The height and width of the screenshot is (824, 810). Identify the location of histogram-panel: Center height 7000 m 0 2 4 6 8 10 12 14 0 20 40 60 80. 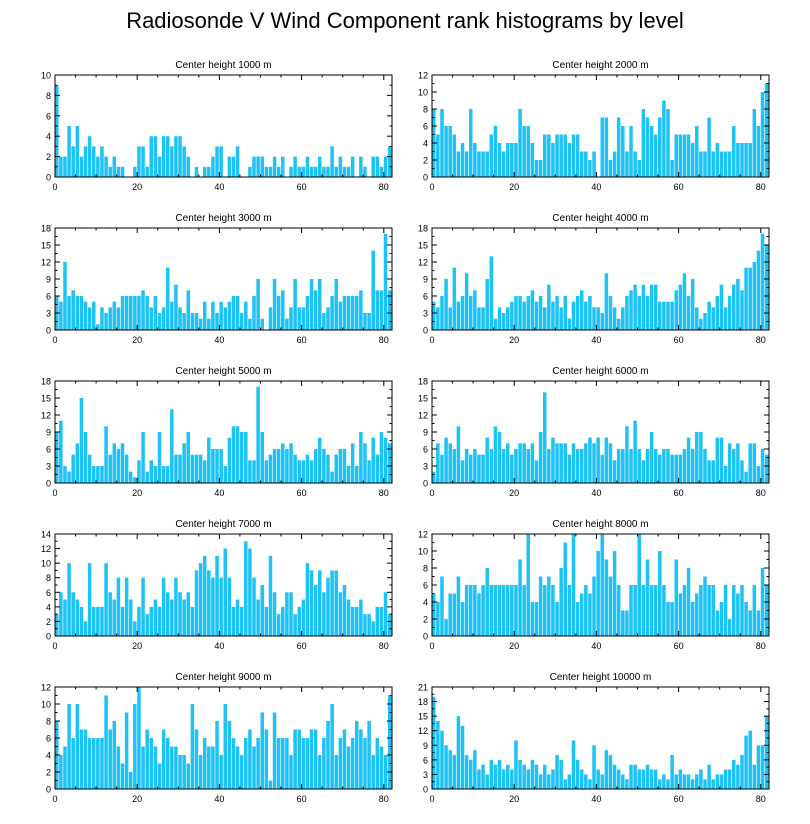
(217, 585).